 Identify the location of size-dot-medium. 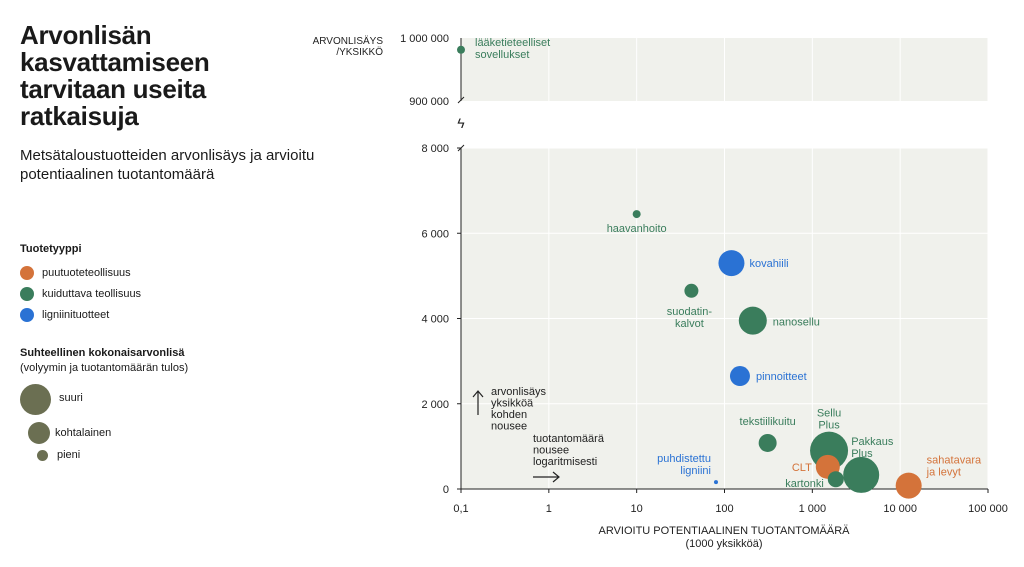
(39, 433).